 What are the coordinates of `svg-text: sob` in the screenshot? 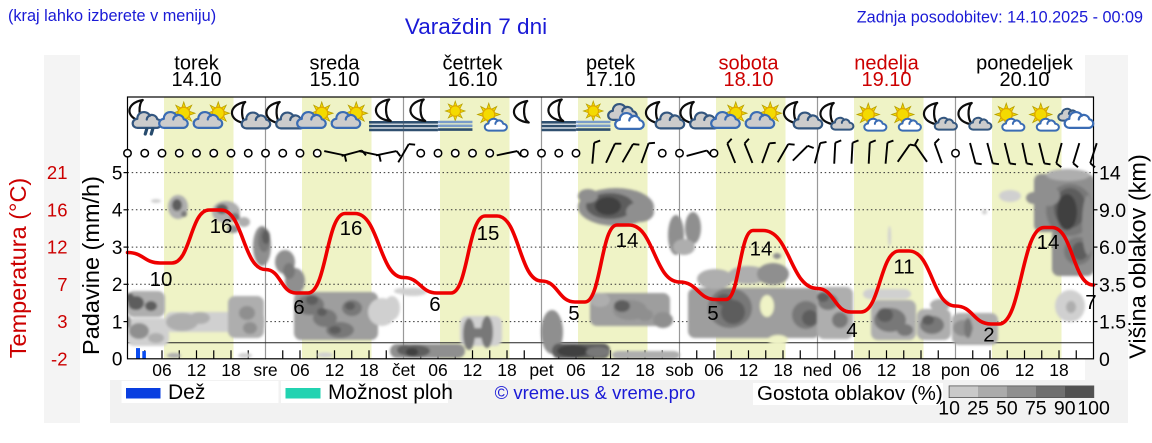 It's located at (679, 370).